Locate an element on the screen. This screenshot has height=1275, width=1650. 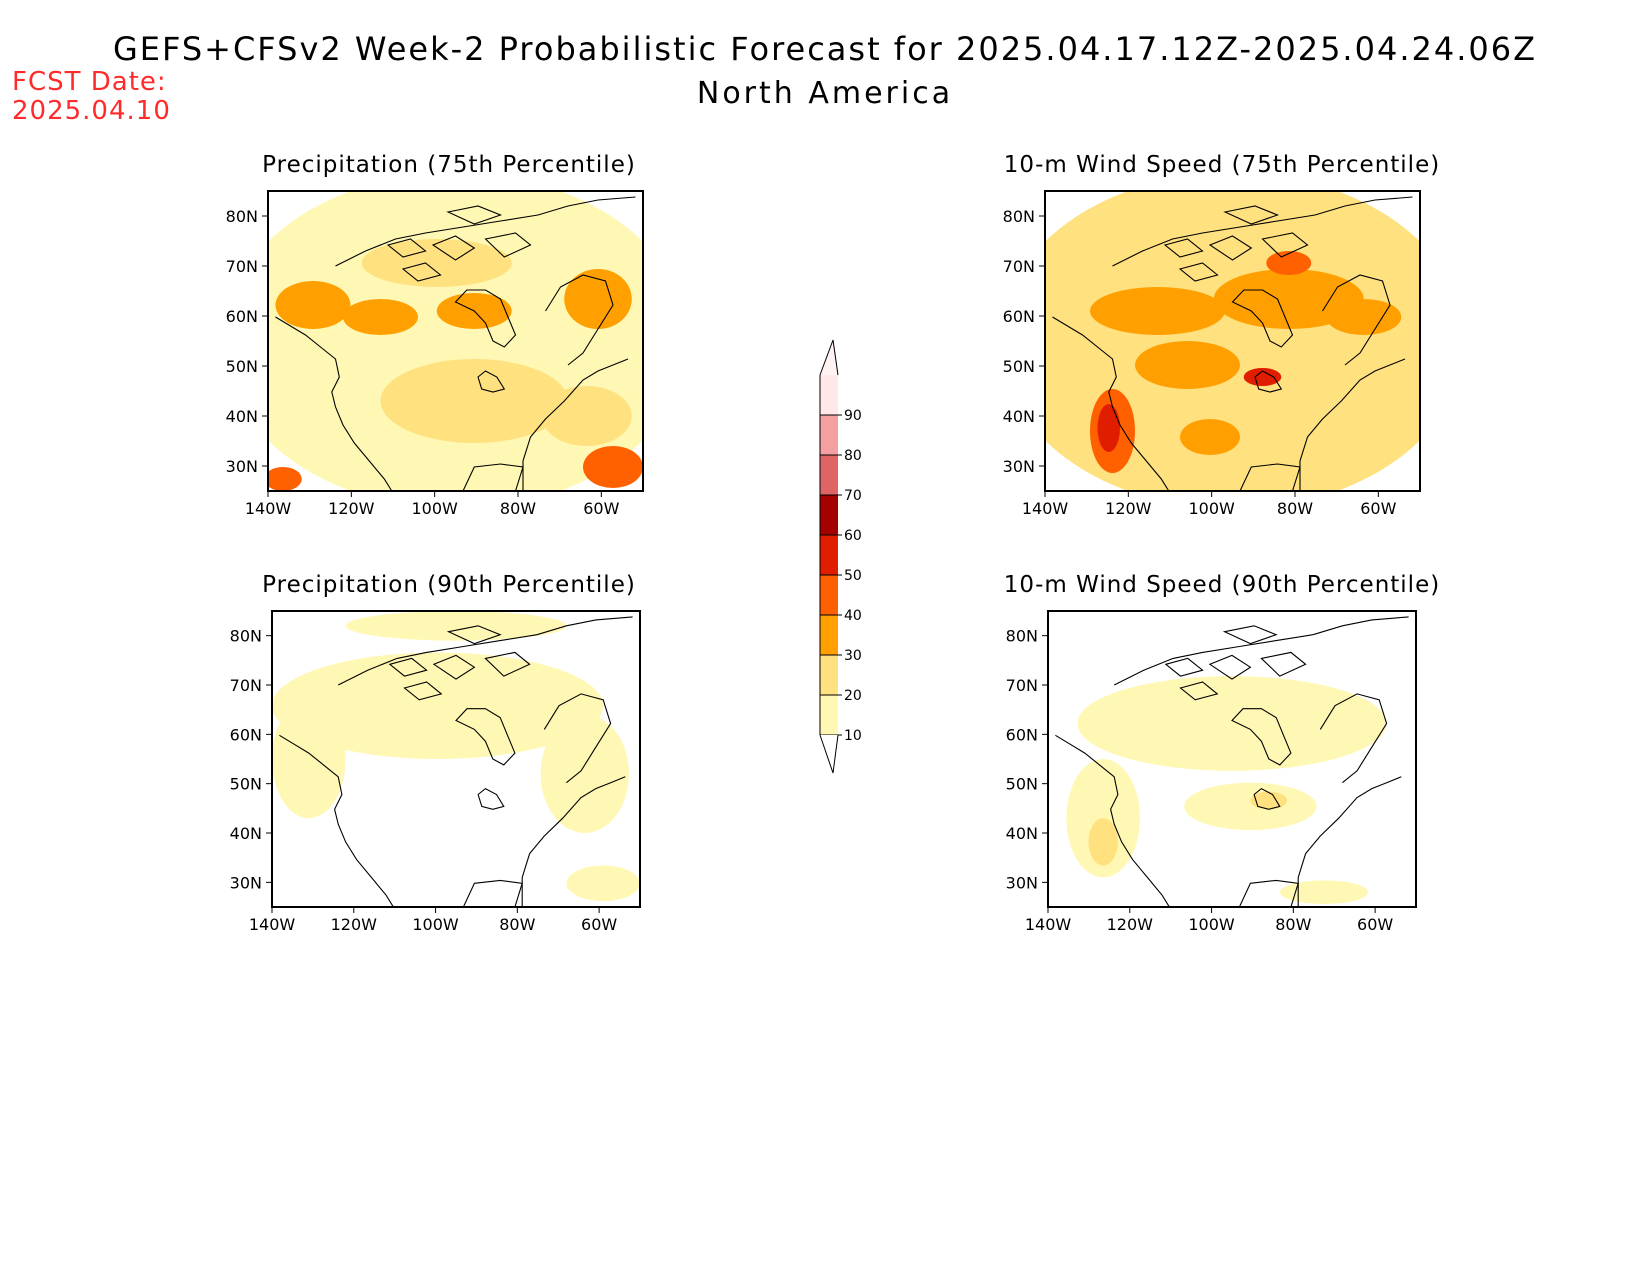
colorbar-label: 90 is located at coordinates (853, 416).